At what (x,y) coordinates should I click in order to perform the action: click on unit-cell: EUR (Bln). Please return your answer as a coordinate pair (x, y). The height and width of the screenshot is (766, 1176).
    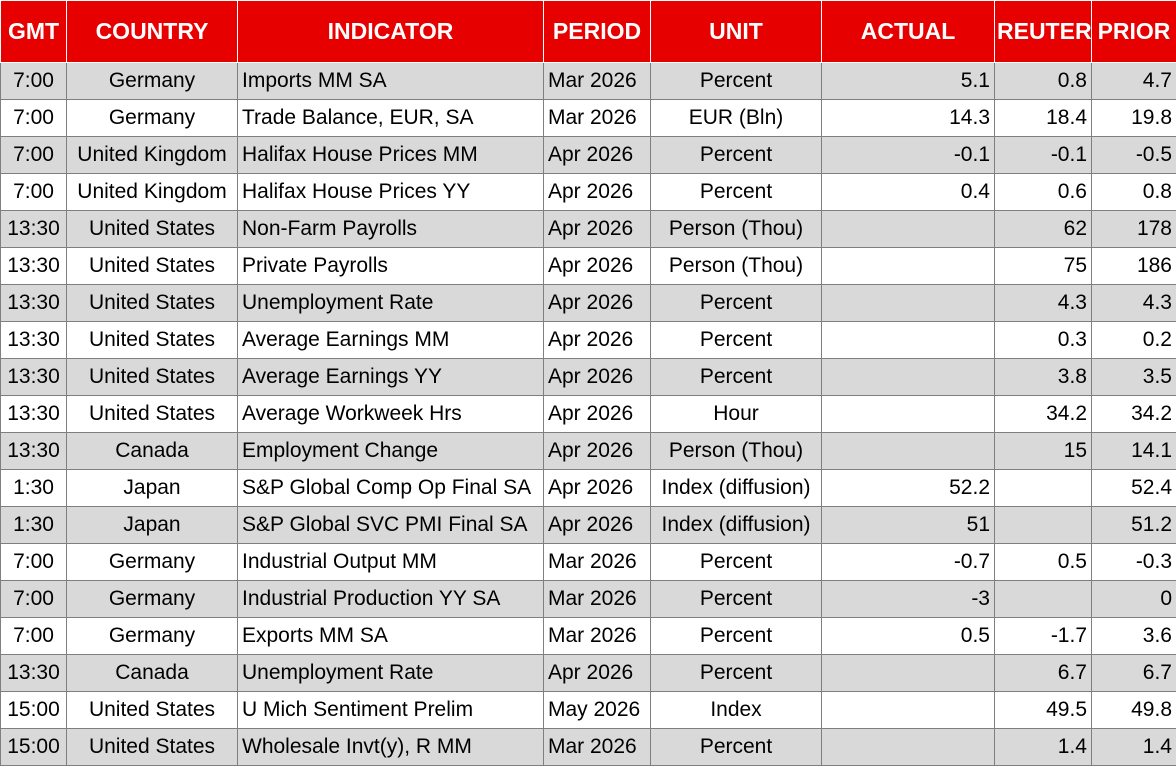
    Looking at the image, I should click on (736, 118).